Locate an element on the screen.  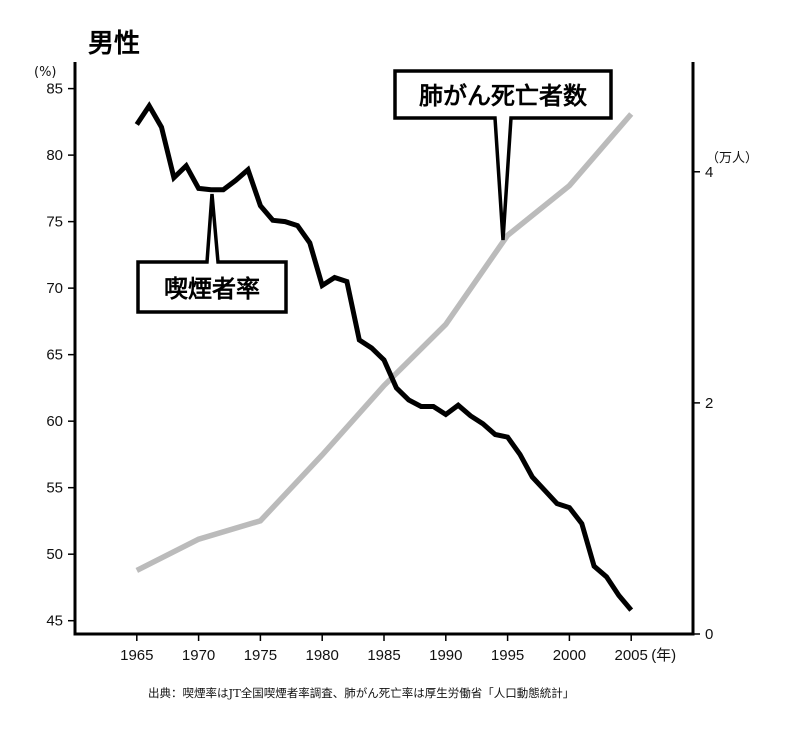
left-axis-ticks: 45 50 55 60 65 70 75 80 85 is located at coordinates (60, 355).